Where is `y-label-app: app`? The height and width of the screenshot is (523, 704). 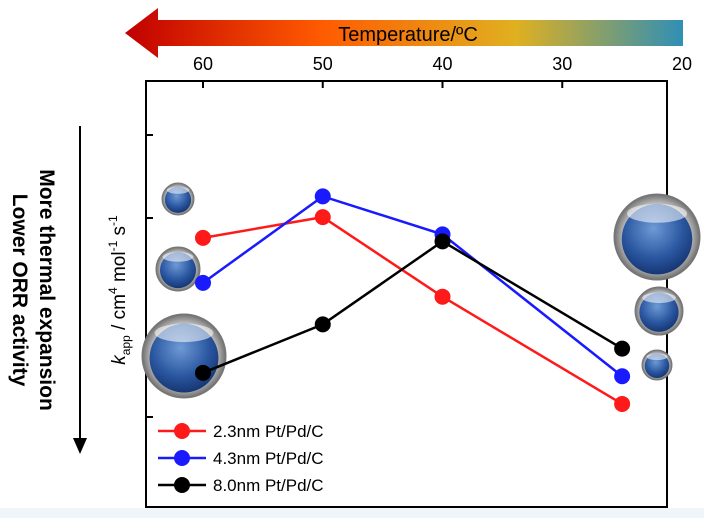 y-label-app: app is located at coordinates (126, 345).